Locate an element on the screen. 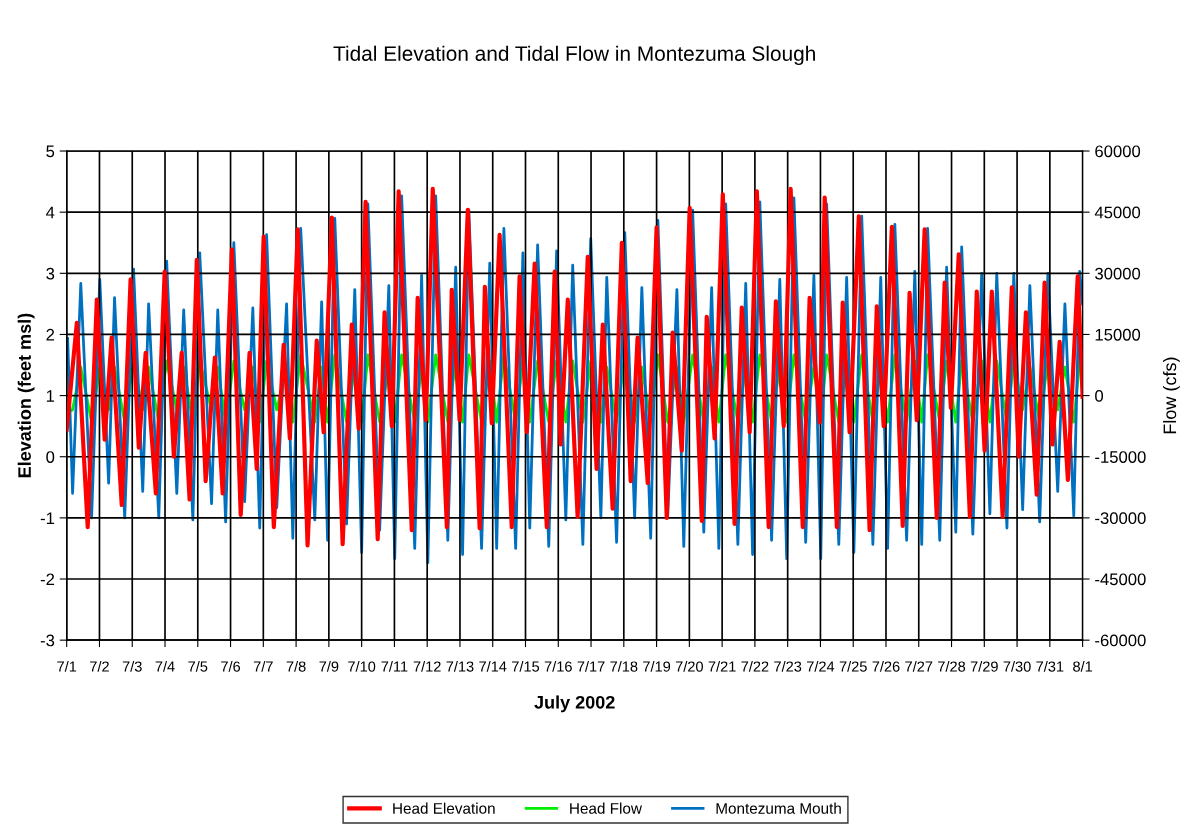 The height and width of the screenshot is (839, 1191). x-tick-label: 7/30 is located at coordinates (1017, 666).